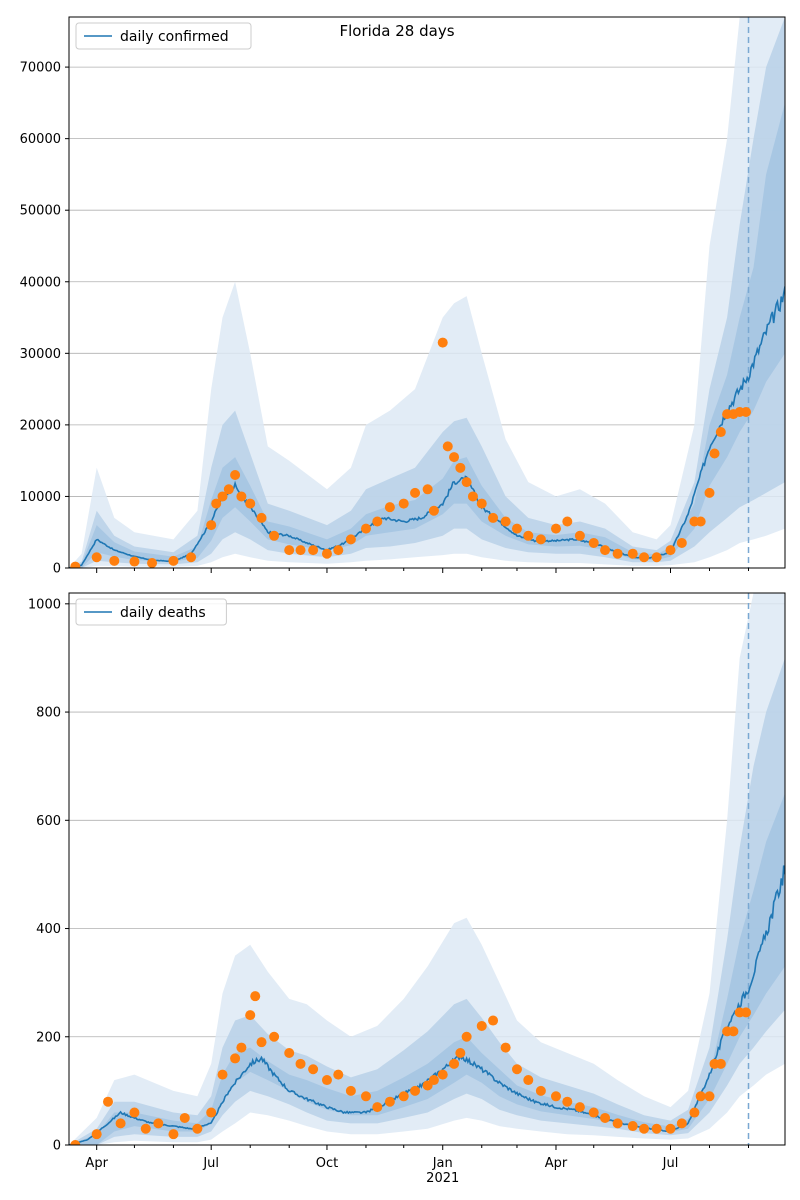  I want to click on y-tick-label: 1000, so click(44, 604).